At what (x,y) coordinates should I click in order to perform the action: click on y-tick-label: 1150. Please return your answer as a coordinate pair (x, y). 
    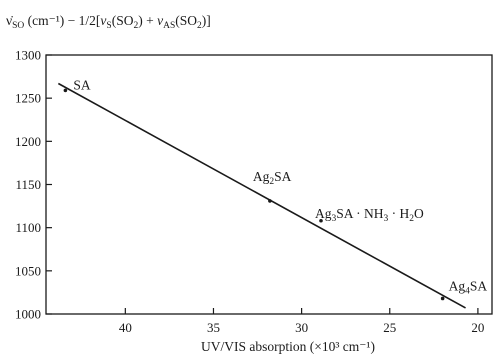
    Looking at the image, I should click on (28, 184).